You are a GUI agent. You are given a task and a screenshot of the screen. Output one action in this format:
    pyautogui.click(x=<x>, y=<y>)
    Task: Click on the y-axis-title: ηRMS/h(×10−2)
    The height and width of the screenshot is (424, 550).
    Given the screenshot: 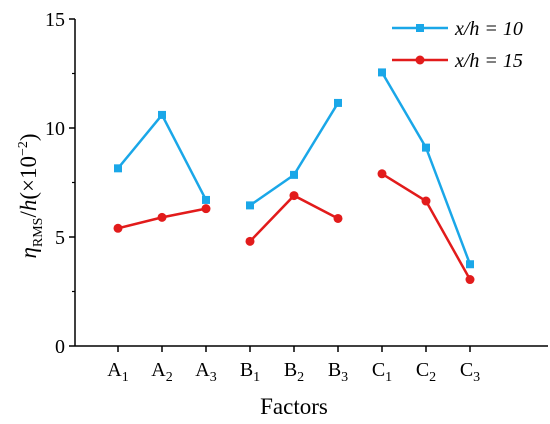 What is the action you would take?
    pyautogui.click(x=31, y=195)
    